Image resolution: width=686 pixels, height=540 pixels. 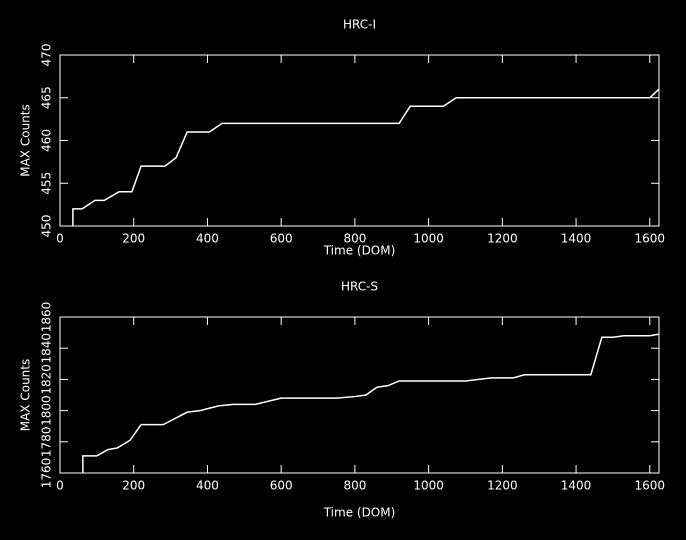 What do you see at coordinates (47, 410) in the screenshot?
I see `y-tick-label: 1800` at bounding box center [47, 410].